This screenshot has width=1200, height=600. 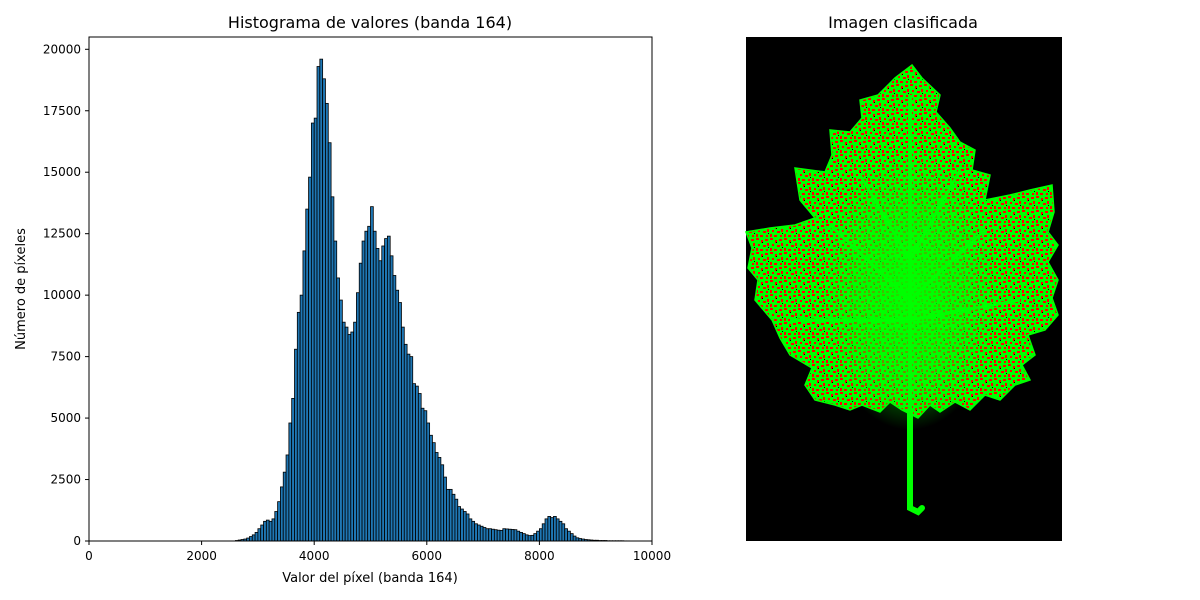 What do you see at coordinates (89, 556) in the screenshot?
I see `x-tick-label: 0` at bounding box center [89, 556].